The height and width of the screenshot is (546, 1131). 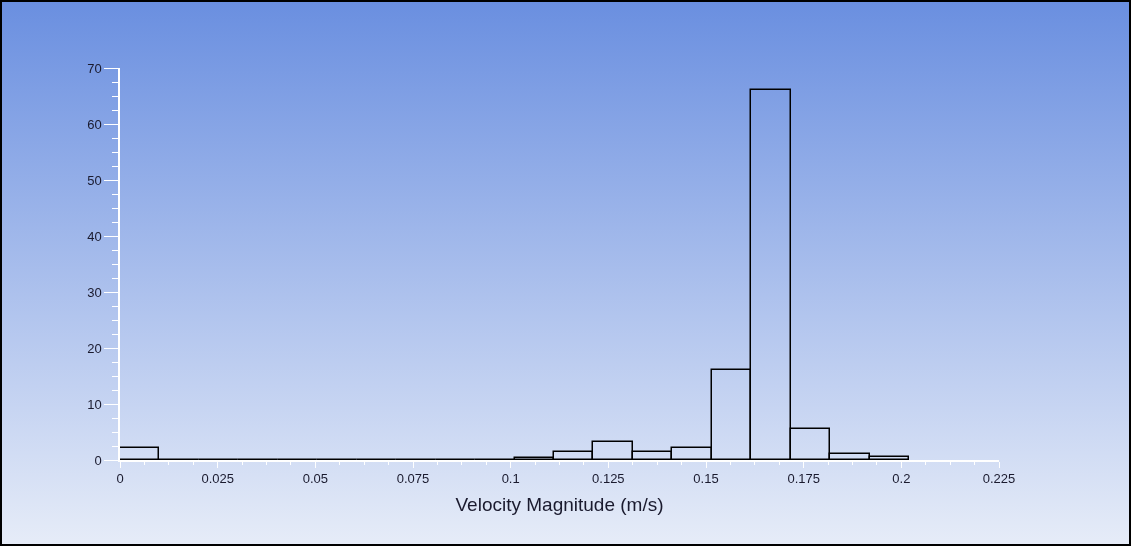 What do you see at coordinates (94, 404) in the screenshot?
I see `y-tick-label: 10` at bounding box center [94, 404].